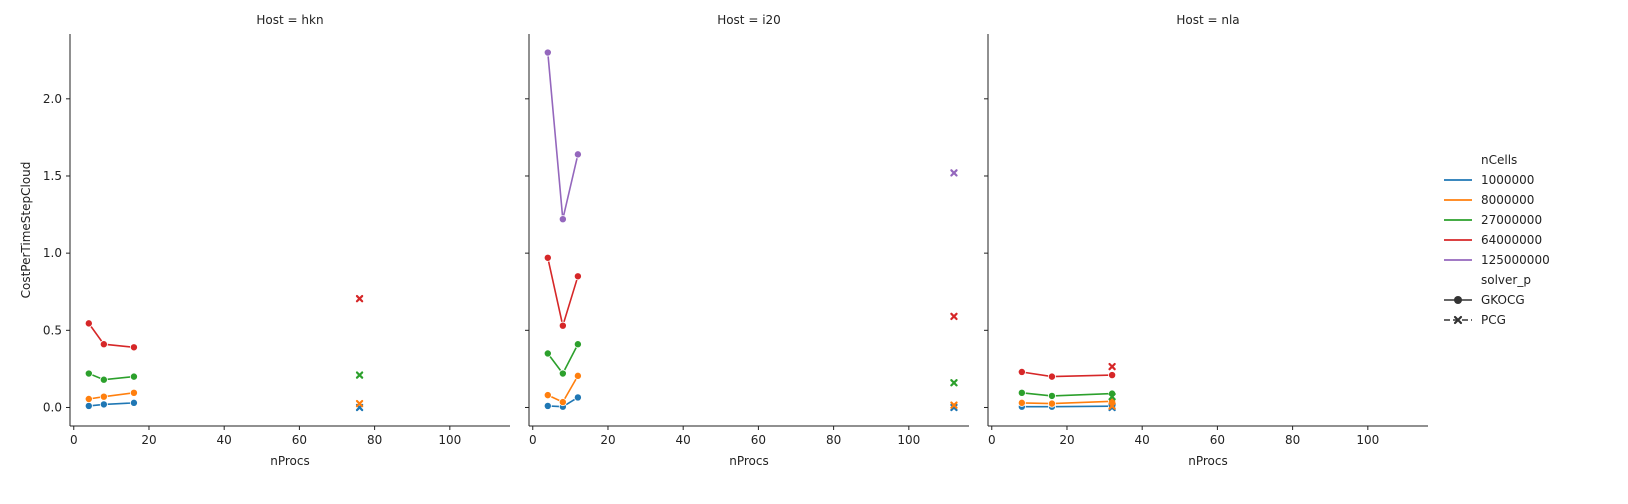 Image resolution: width=1628 pixels, height=504 pixels. I want to click on legend-entry-label: 8000000, so click(1507, 200).